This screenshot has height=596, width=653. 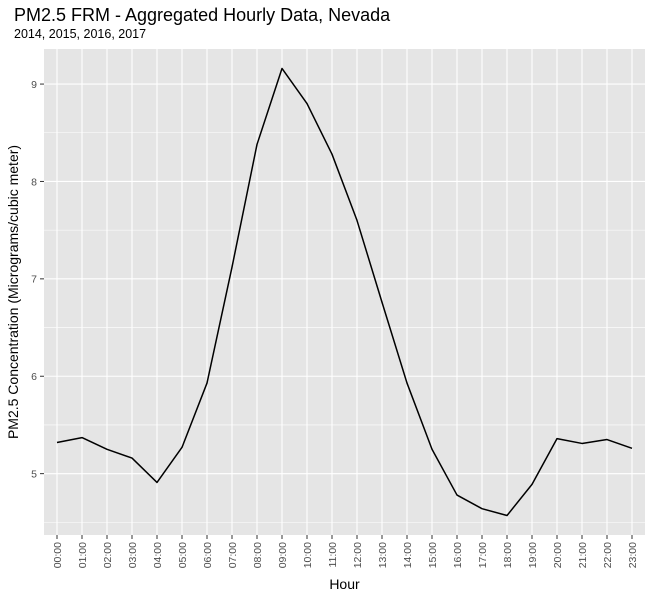 I want to click on x-tick-label: 07:00, so click(x=233, y=555).